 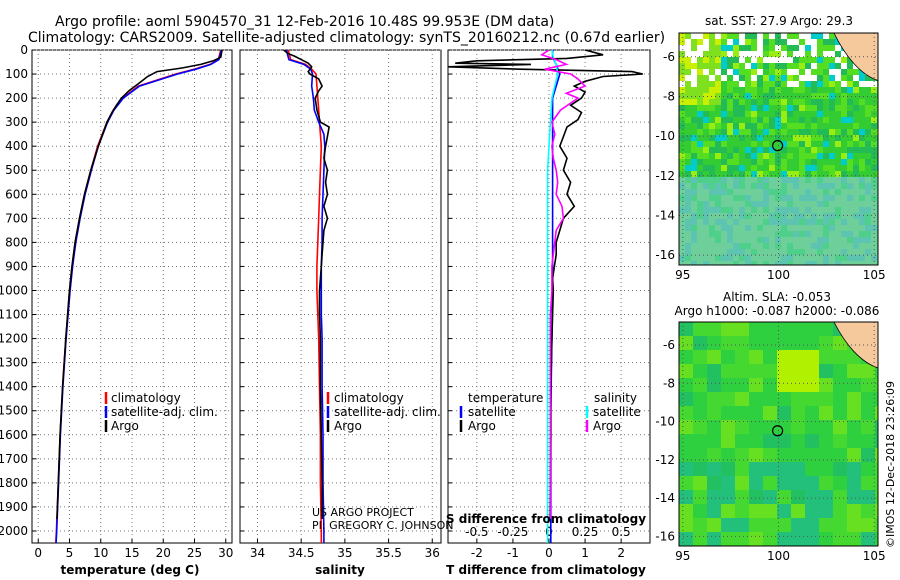 I want to click on y-tick-label: 1800, so click(x=14, y=483).